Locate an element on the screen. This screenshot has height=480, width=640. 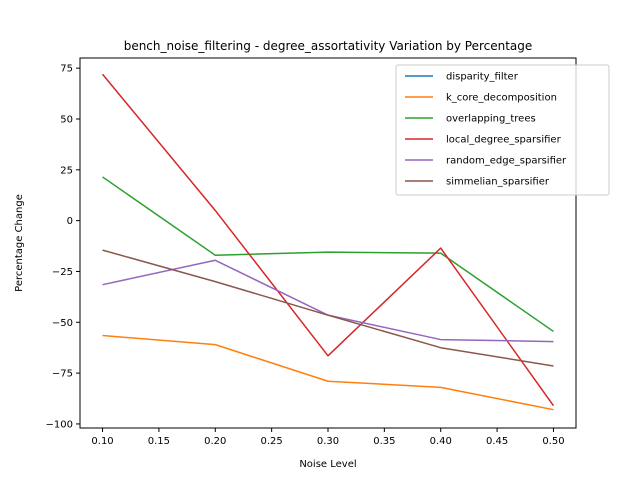
y-tick-label: 0 is located at coordinates (70, 221).